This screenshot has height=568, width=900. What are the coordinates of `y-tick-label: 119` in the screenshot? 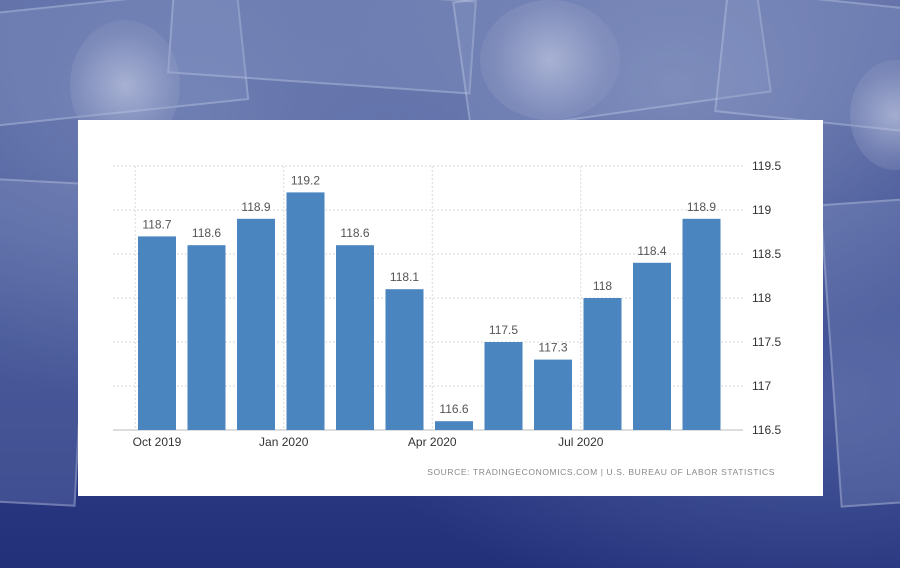 It's located at (761, 210).